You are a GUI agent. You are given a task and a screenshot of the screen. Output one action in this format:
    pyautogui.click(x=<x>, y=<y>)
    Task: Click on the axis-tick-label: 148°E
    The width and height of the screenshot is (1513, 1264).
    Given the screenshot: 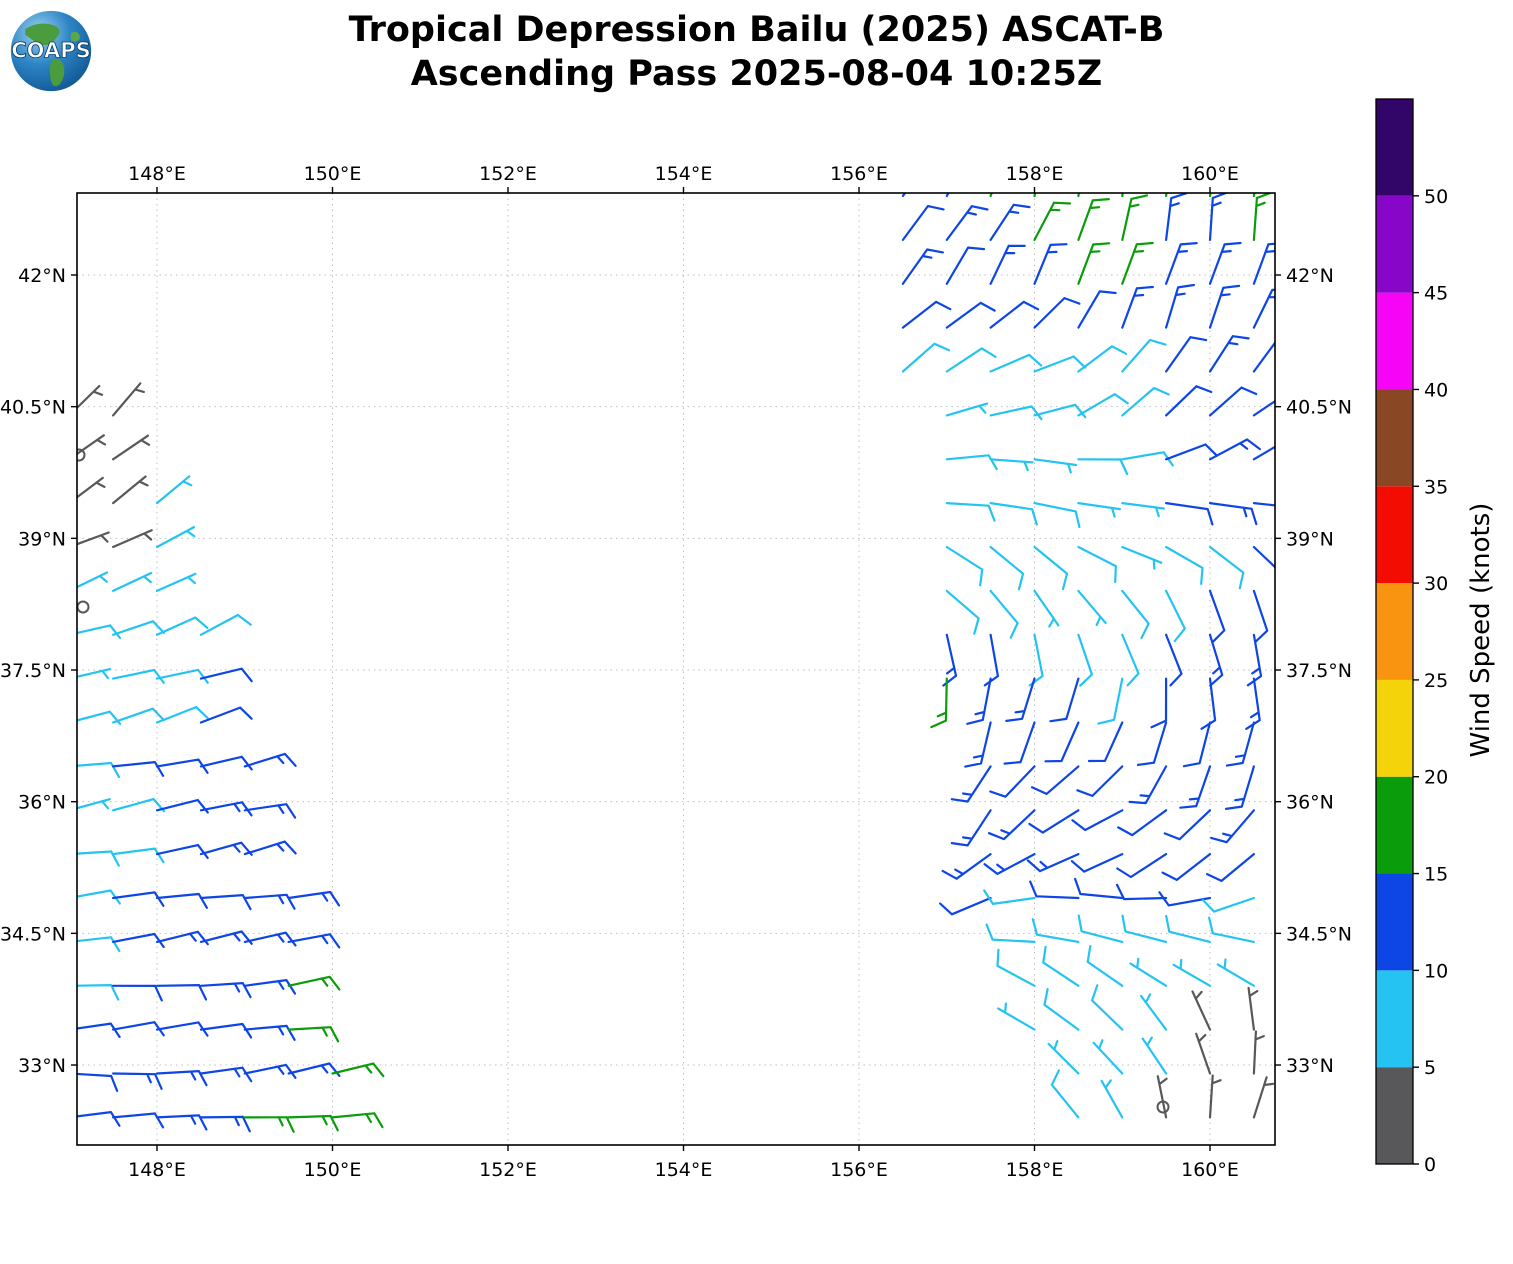 What is the action you would take?
    pyautogui.click(x=157, y=174)
    